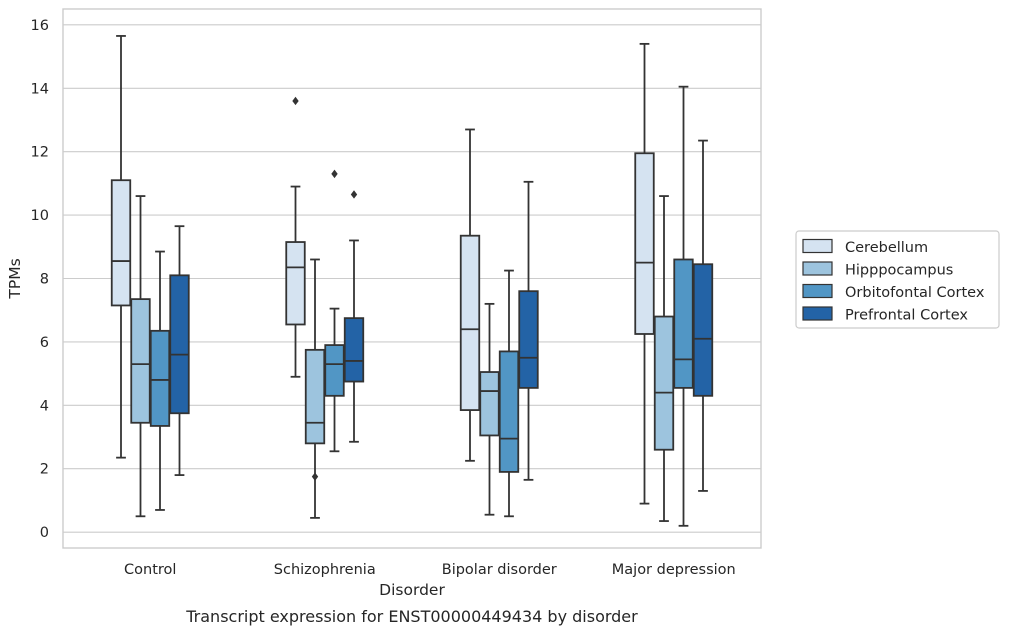 This screenshot has height=638, width=1009. Describe the element at coordinates (499, 570) in the screenshot. I see `x-tick-label: Bipolar disorder` at that location.